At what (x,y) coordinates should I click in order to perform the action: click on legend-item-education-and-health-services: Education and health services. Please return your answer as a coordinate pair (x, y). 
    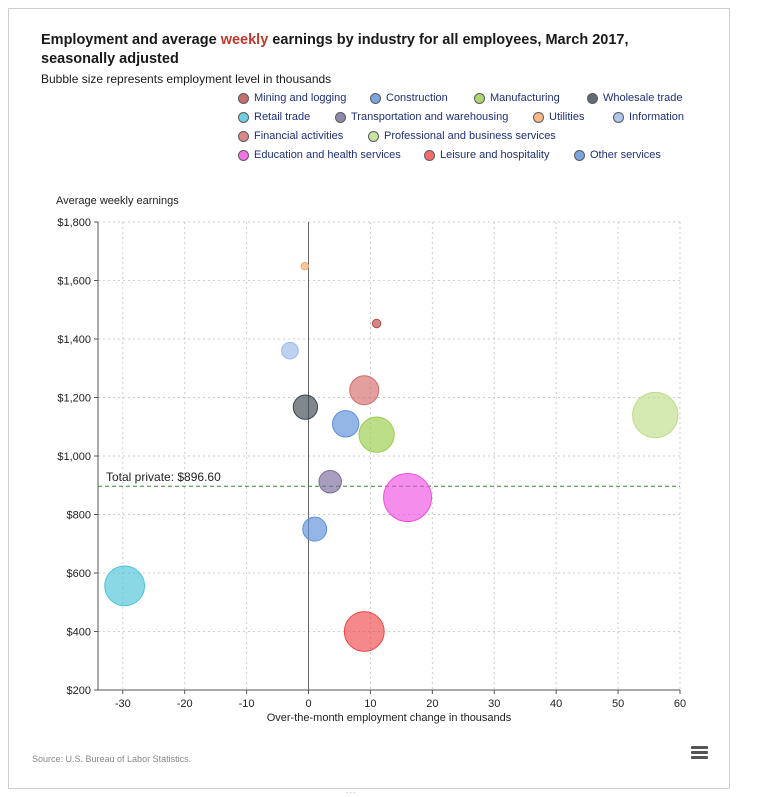
    Looking at the image, I should click on (319, 155).